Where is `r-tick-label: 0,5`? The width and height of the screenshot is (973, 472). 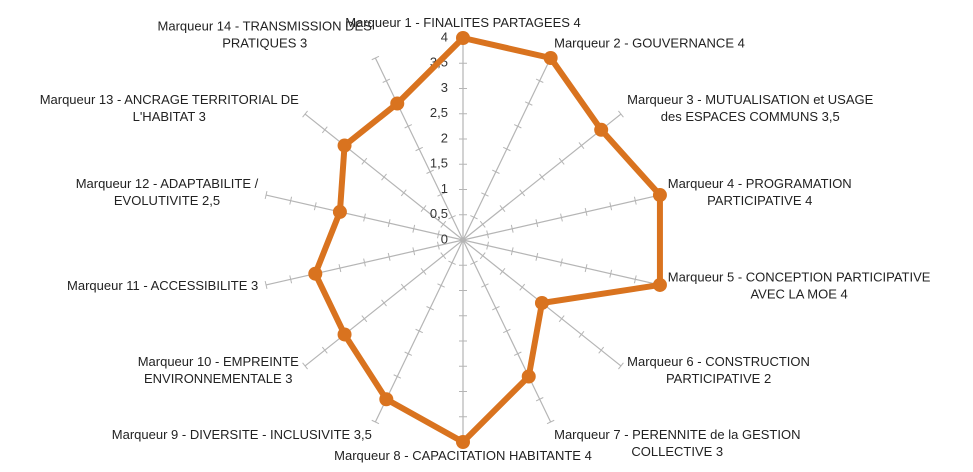 r-tick-label: 0,5 is located at coordinates (439, 213).